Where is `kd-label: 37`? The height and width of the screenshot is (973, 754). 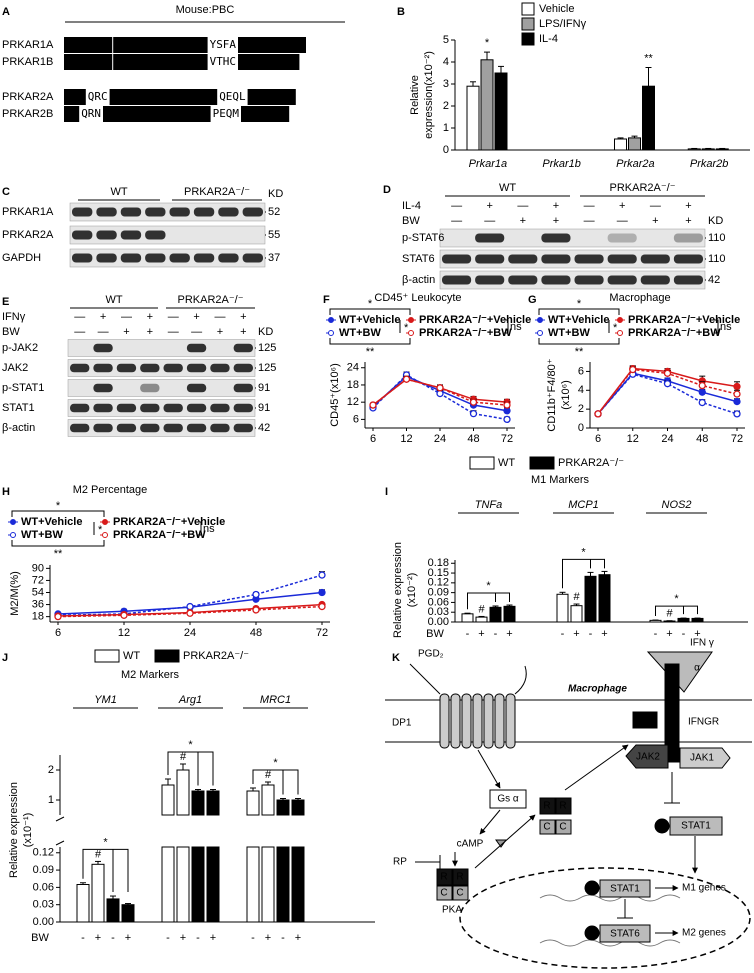 kd-label: 37 is located at coordinates (274, 258).